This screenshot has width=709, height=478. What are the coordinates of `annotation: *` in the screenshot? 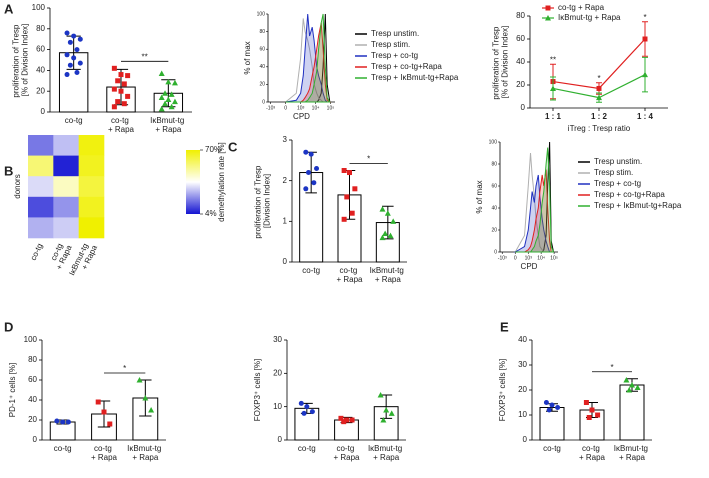 It's located at (598, 78).